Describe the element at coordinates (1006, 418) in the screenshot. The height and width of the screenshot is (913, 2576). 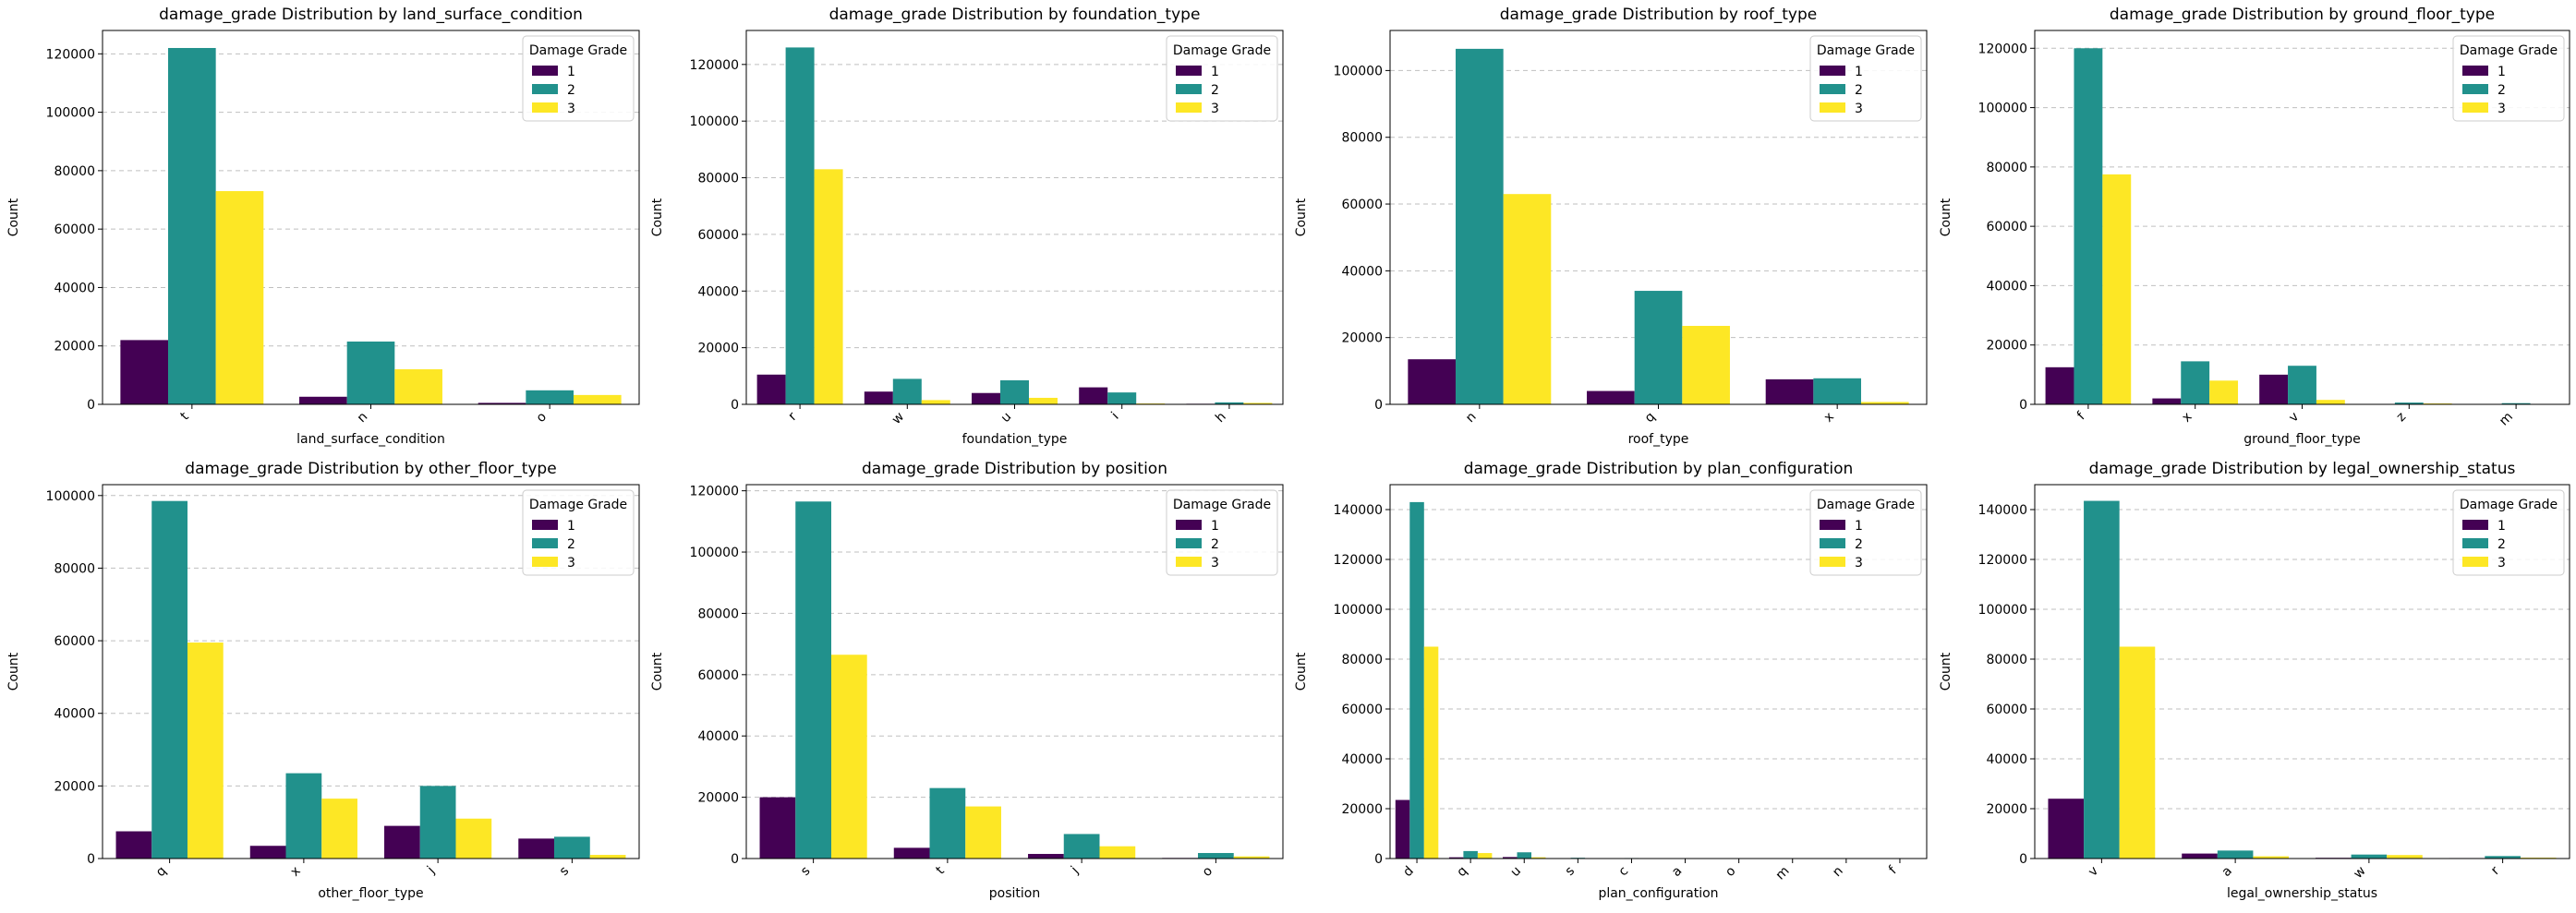
I see `x-tick-label: u` at that location.